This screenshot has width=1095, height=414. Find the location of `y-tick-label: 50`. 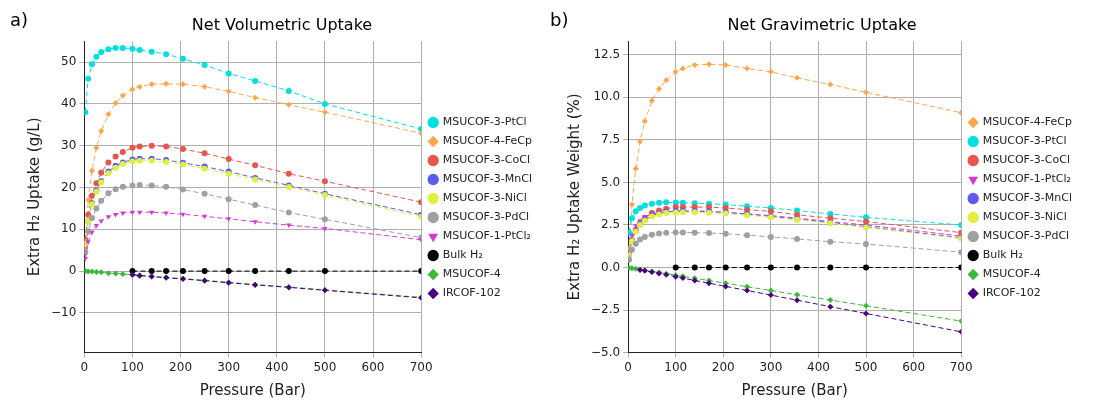

y-tick-label: 50 is located at coordinates (69, 61).